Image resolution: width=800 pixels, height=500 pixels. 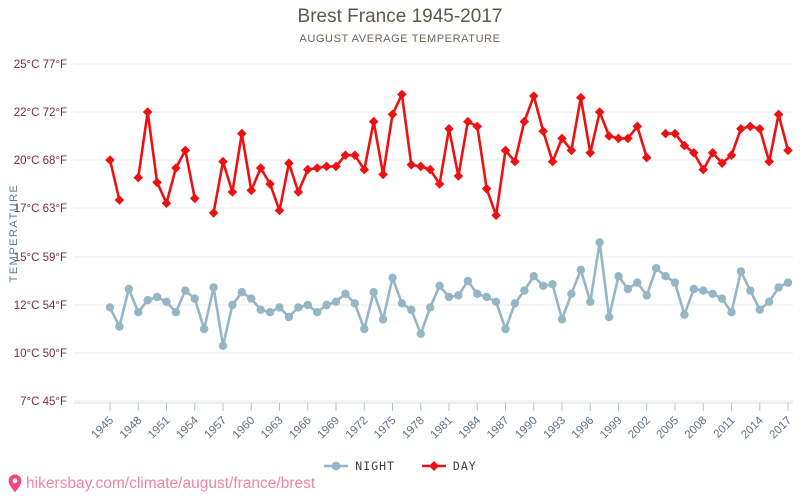 I want to click on legend-item-day: DAY, so click(x=449, y=466).